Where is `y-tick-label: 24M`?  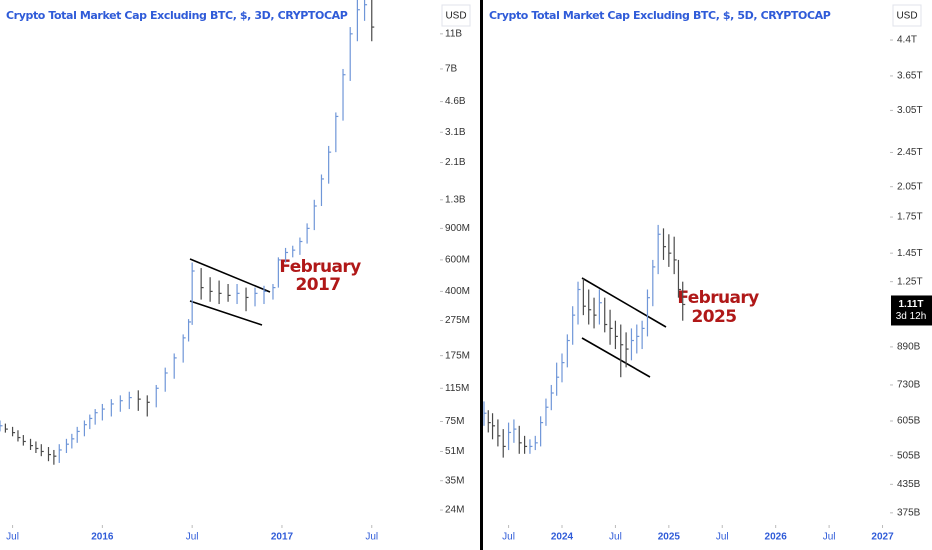
y-tick-label: 24M is located at coordinates (454, 510).